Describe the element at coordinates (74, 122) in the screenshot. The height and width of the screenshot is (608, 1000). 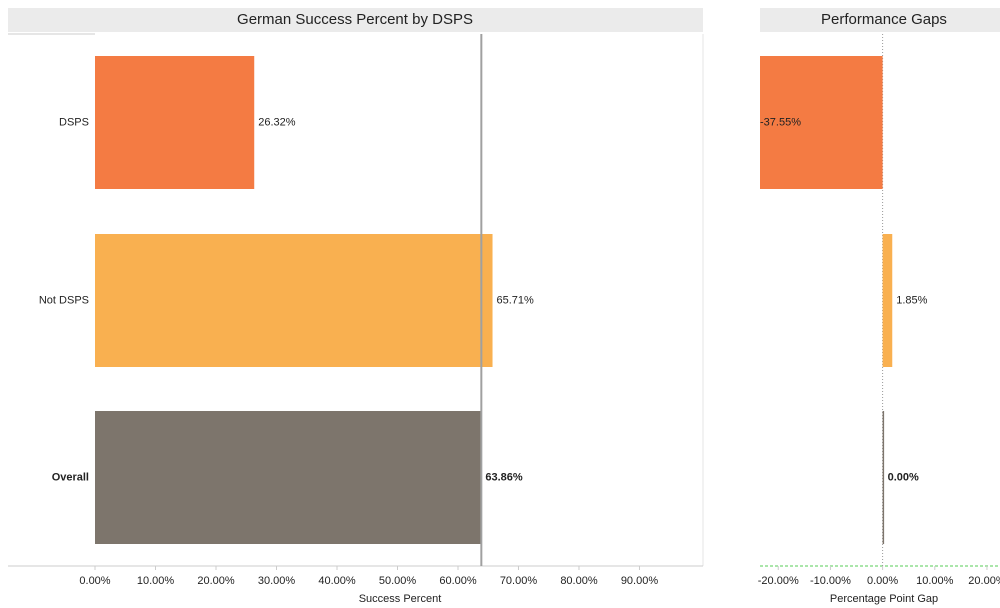
I see `y-tick-label: DSPS` at that location.